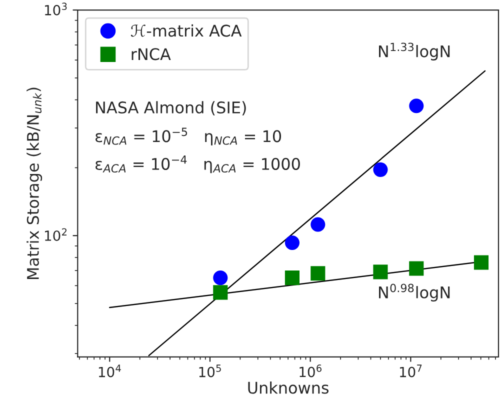 The image size is (501, 401). I want to click on x-tick-label: 10$^{6}$, so click(311, 371).